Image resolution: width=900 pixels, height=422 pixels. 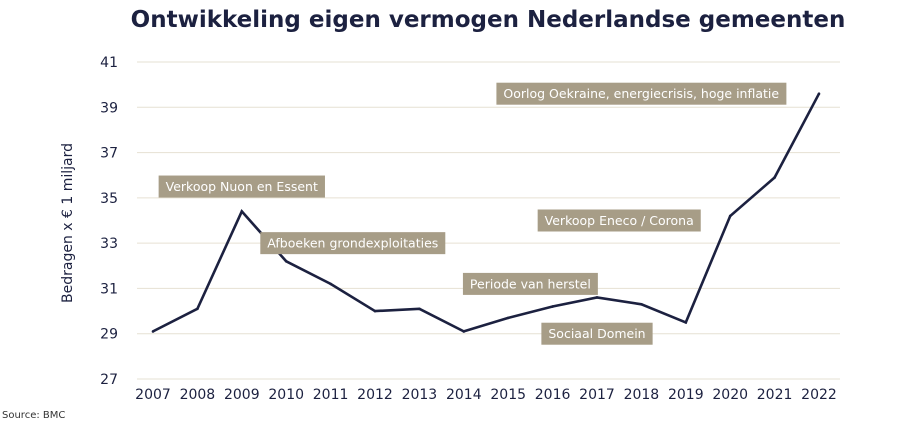 I want to click on x-tick-label: 2021, so click(x=775, y=395).